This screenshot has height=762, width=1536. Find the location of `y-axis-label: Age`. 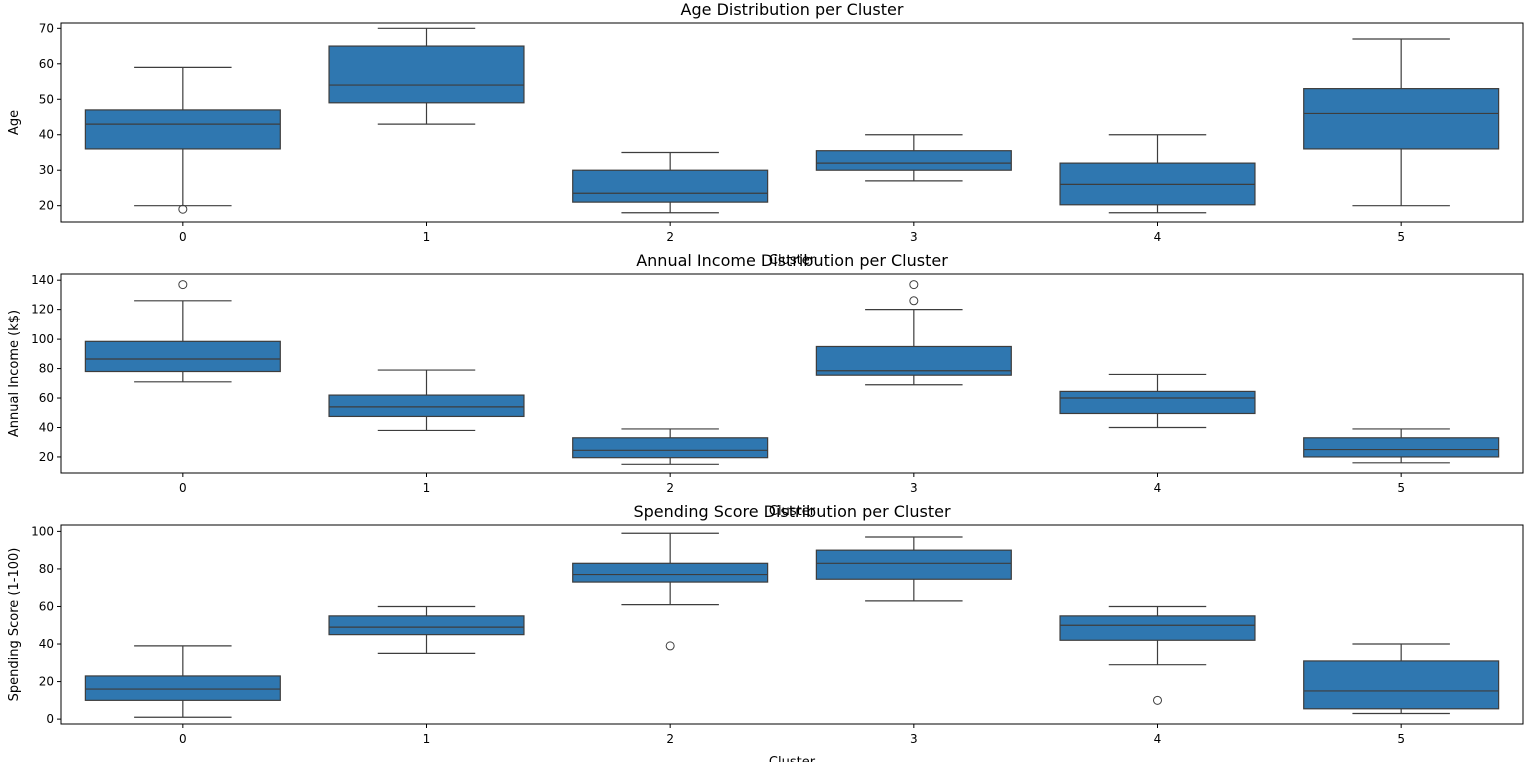

y-axis-label: Age is located at coordinates (14, 122).